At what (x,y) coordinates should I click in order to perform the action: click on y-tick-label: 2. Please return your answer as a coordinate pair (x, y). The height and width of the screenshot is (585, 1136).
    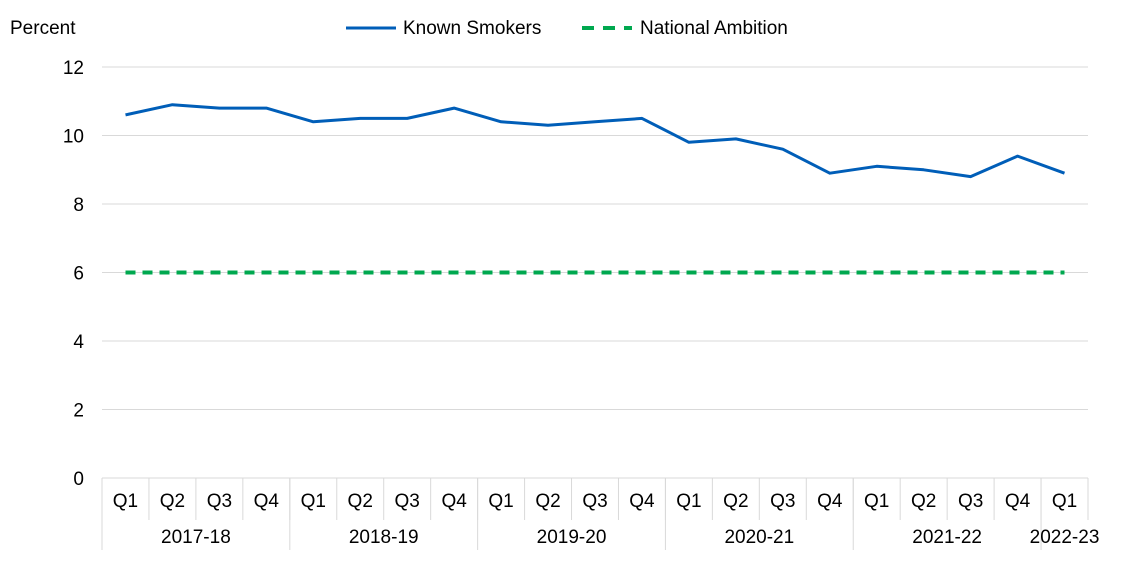
    Looking at the image, I should click on (78, 411).